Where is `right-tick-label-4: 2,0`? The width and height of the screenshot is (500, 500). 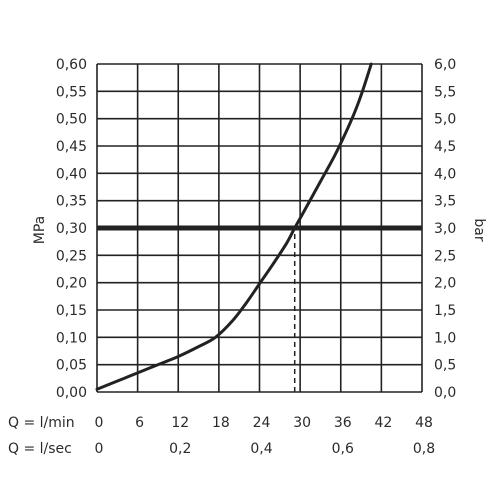 right-tick-label-4: 2,0 is located at coordinates (445, 284).